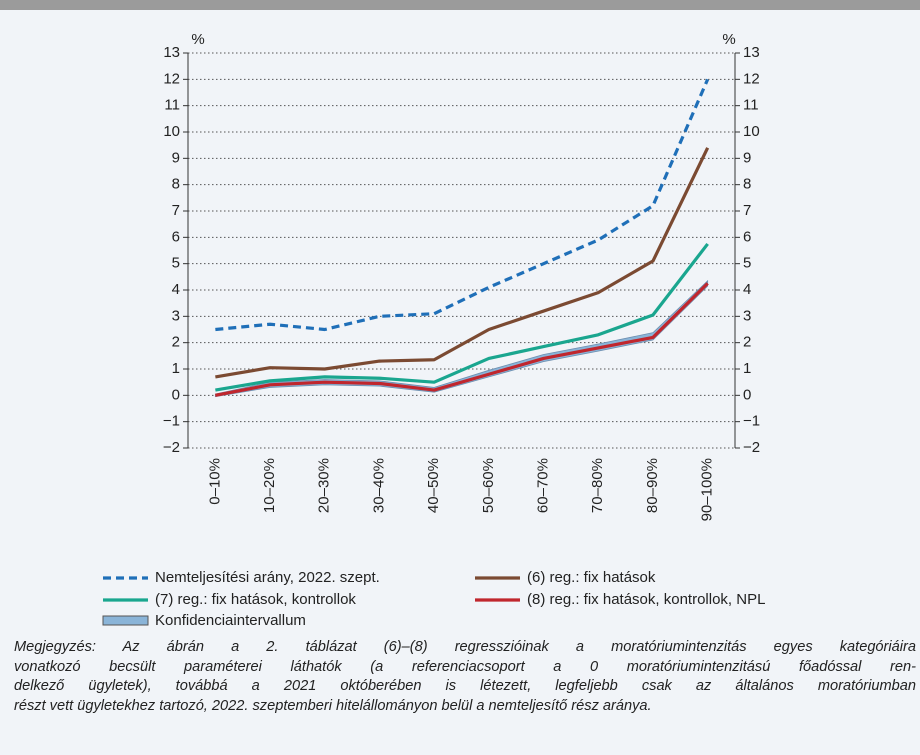  Describe the element at coordinates (751, 447) in the screenshot. I see `y2-tick-label: −2` at that location.